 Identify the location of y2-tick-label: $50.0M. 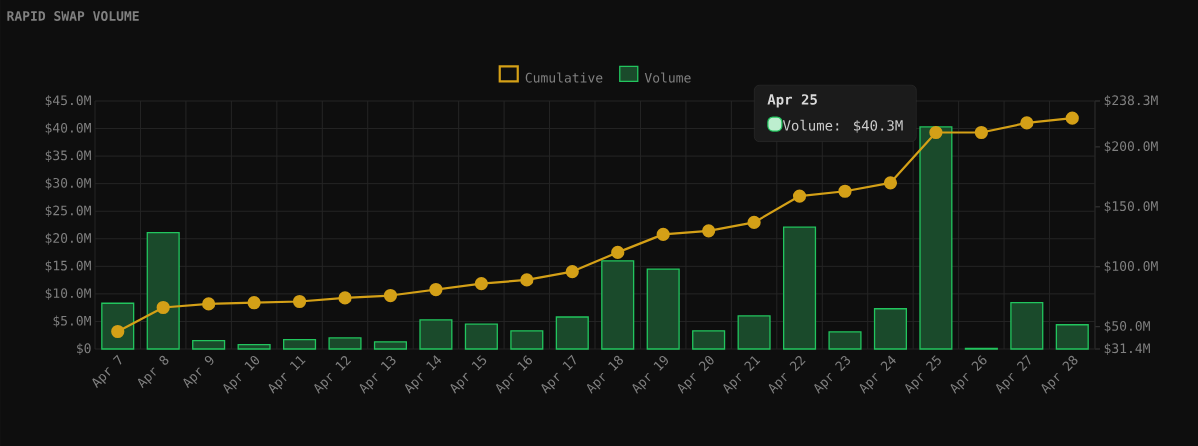
(1127, 326).